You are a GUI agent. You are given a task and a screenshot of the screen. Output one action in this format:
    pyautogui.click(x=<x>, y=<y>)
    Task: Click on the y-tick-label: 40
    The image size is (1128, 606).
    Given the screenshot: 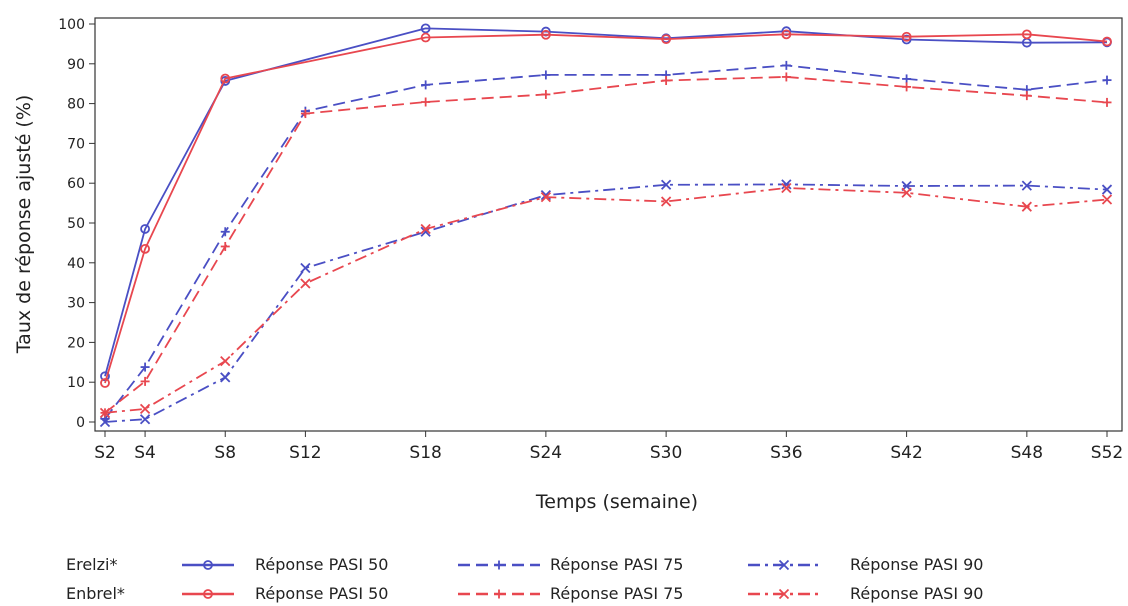 What is the action you would take?
    pyautogui.click(x=76, y=264)
    